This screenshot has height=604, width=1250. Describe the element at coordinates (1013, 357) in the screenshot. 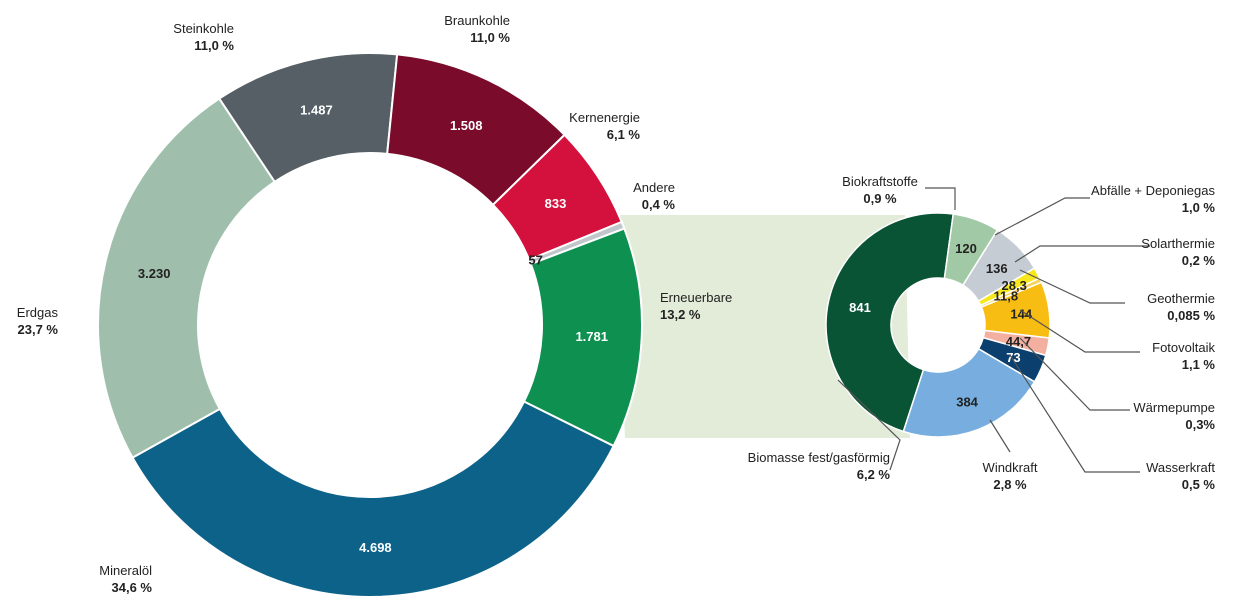

I see `value-label-wasserkraft: 73` at that location.